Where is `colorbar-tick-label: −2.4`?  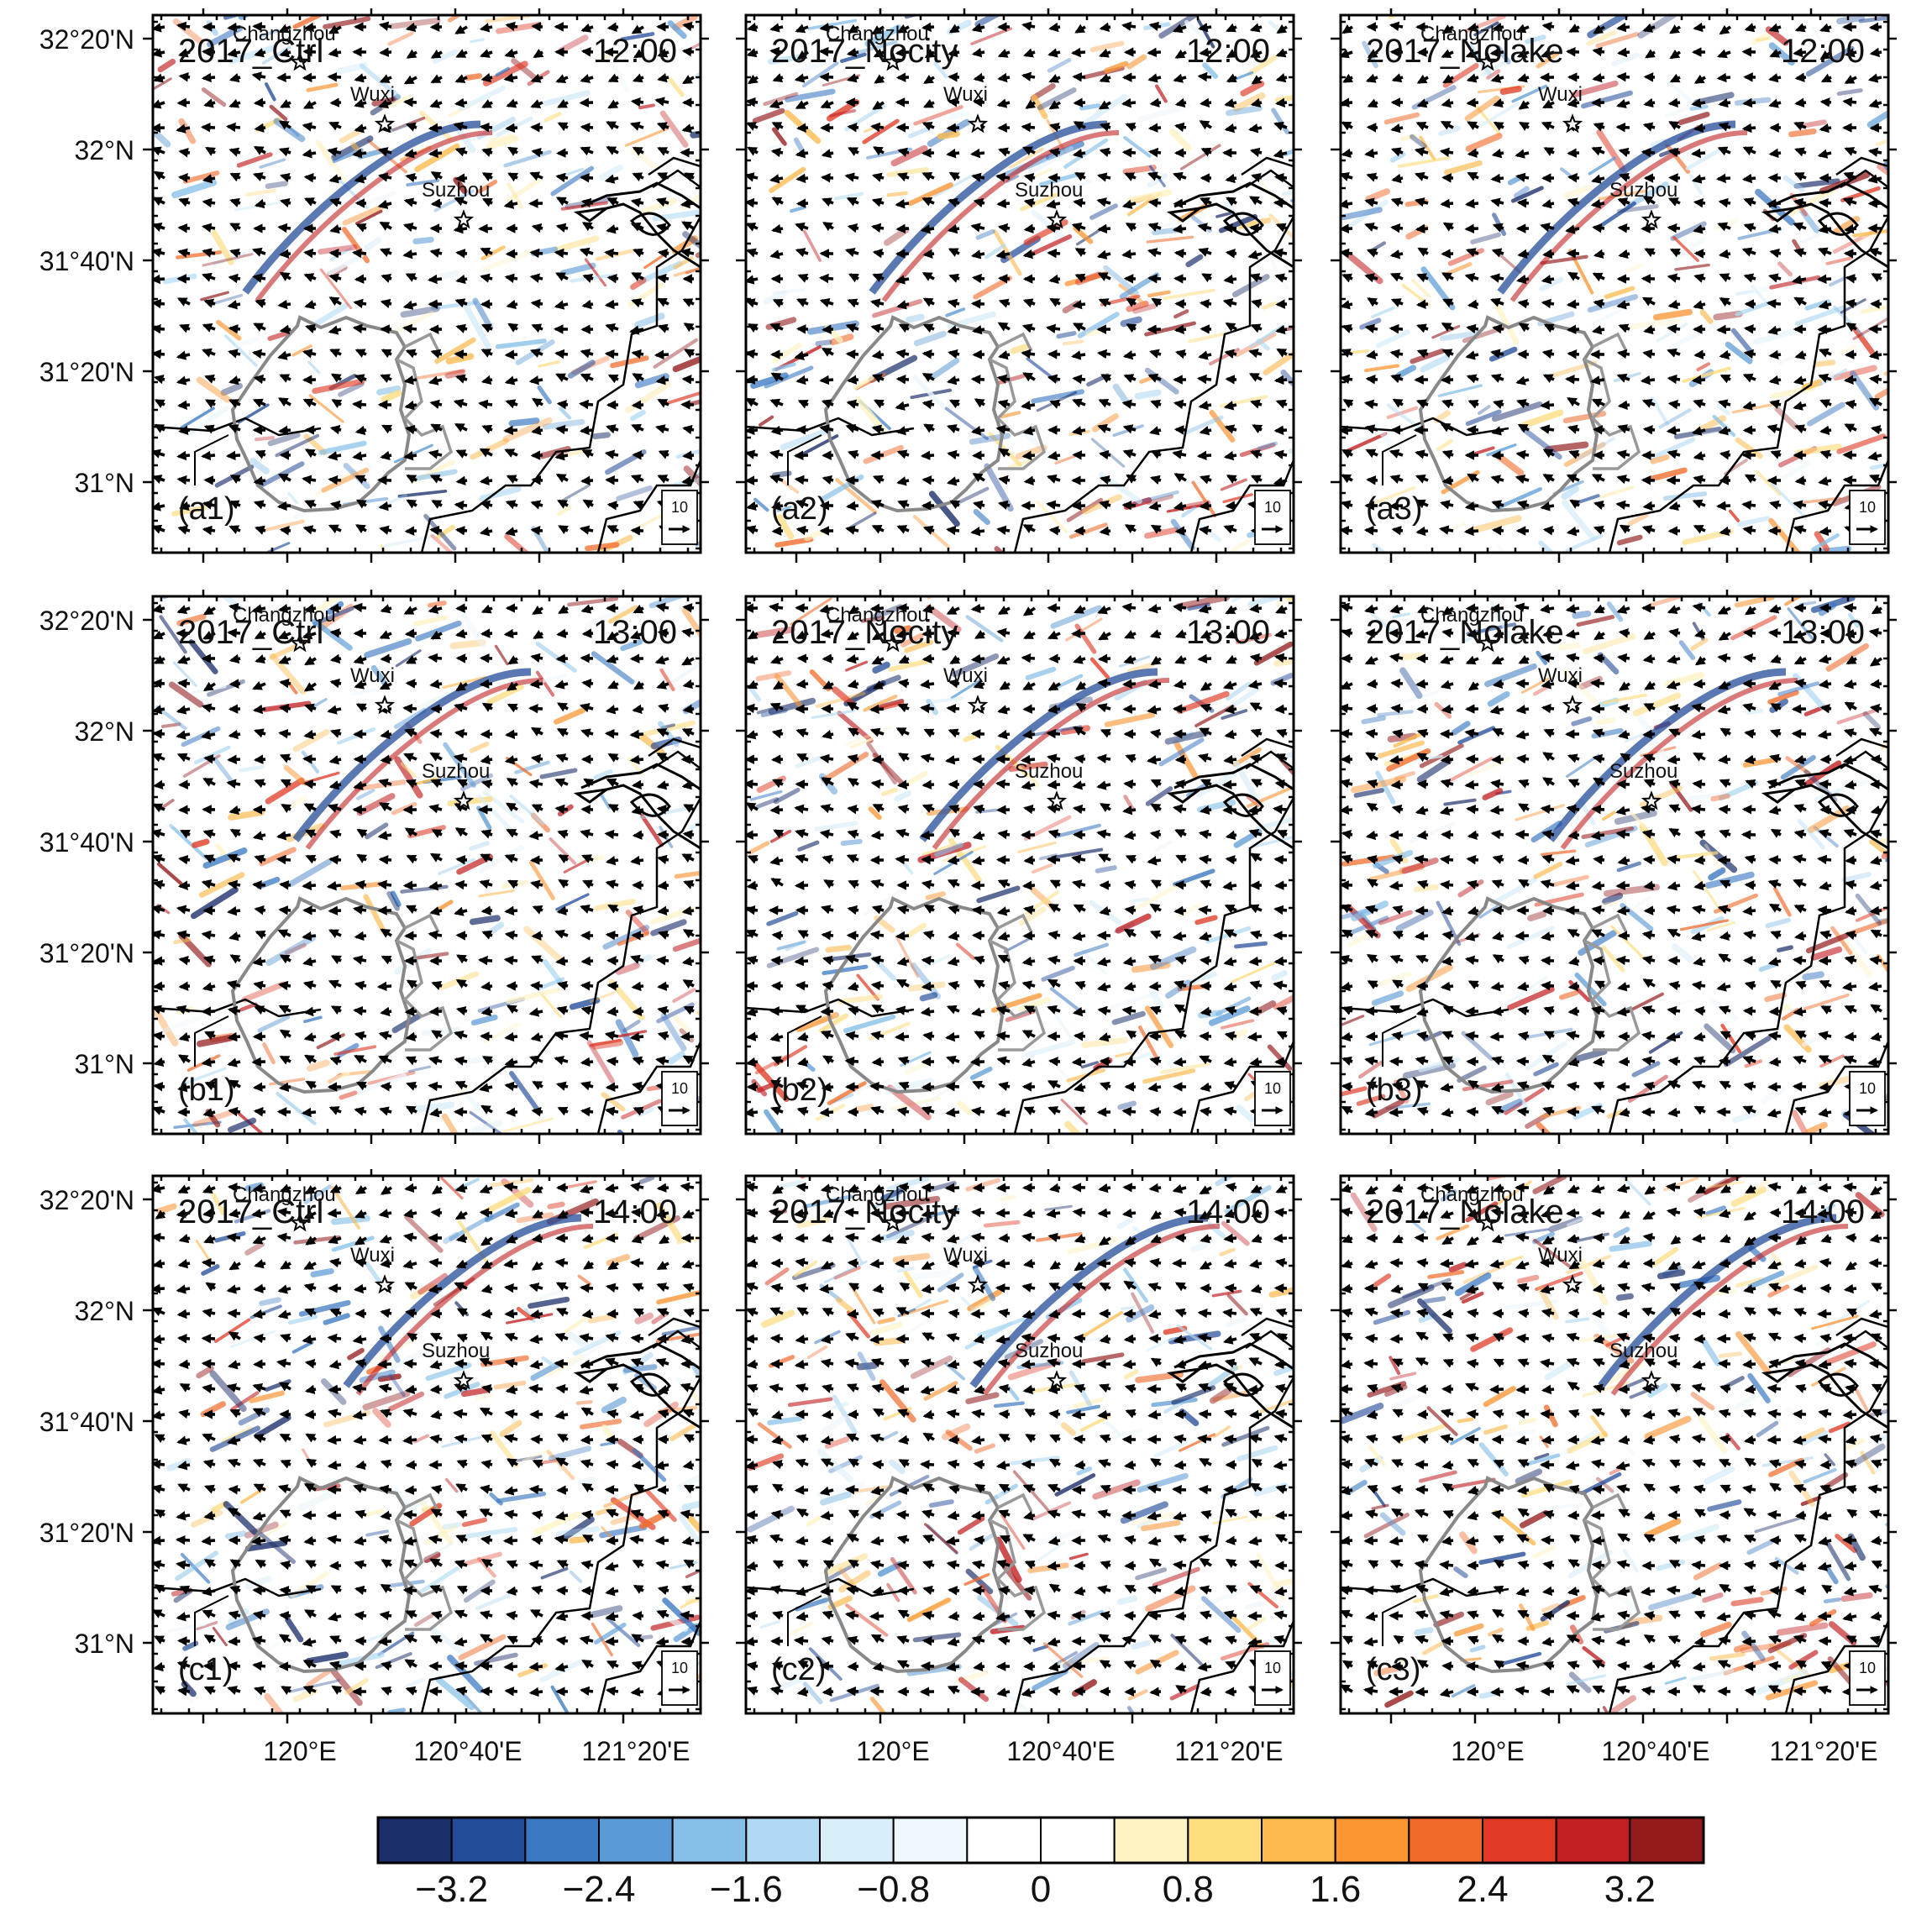 colorbar-tick-label: −2.4 is located at coordinates (599, 1889).